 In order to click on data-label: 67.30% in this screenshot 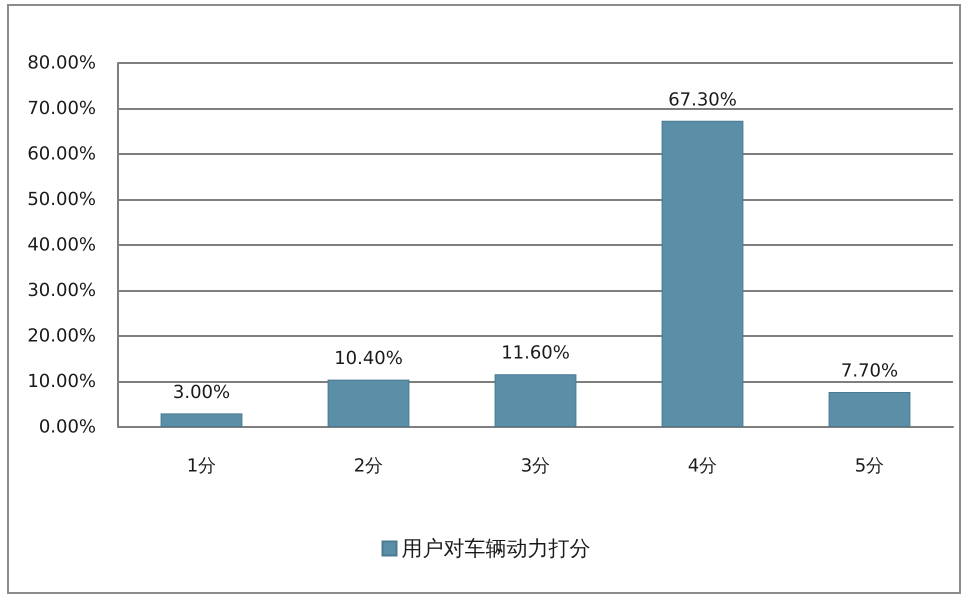, I will do `click(702, 99)`.